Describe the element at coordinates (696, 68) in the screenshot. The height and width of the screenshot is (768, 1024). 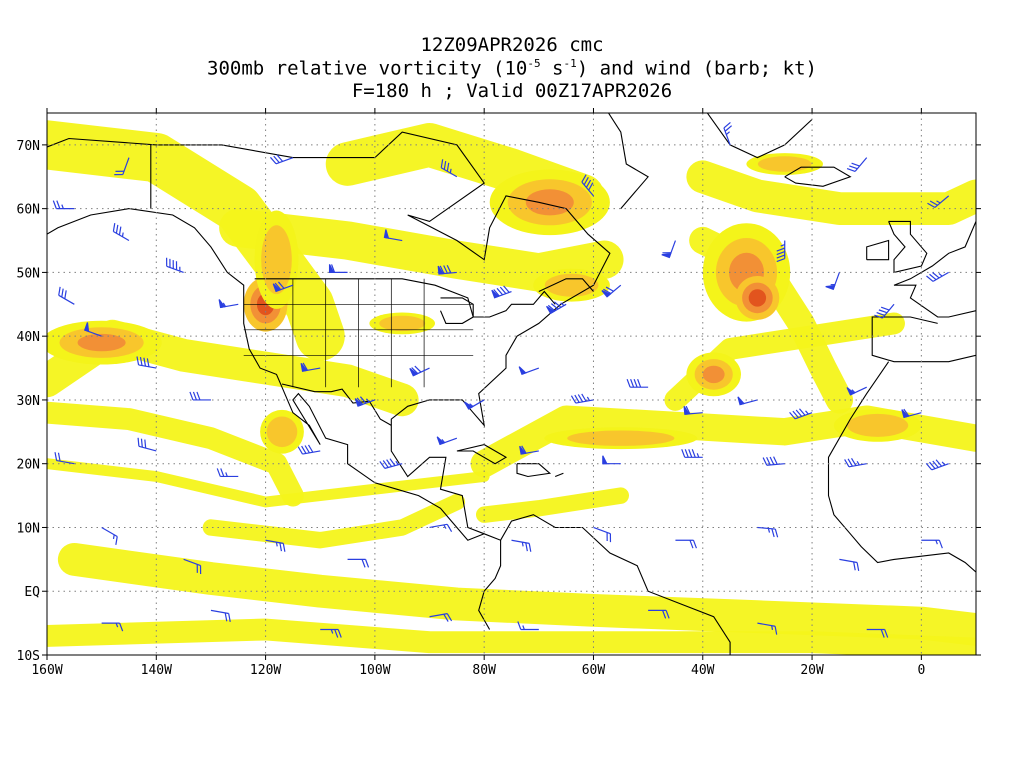
I see `subtitle-part-c: ) and wind (barb; kt)` at that location.